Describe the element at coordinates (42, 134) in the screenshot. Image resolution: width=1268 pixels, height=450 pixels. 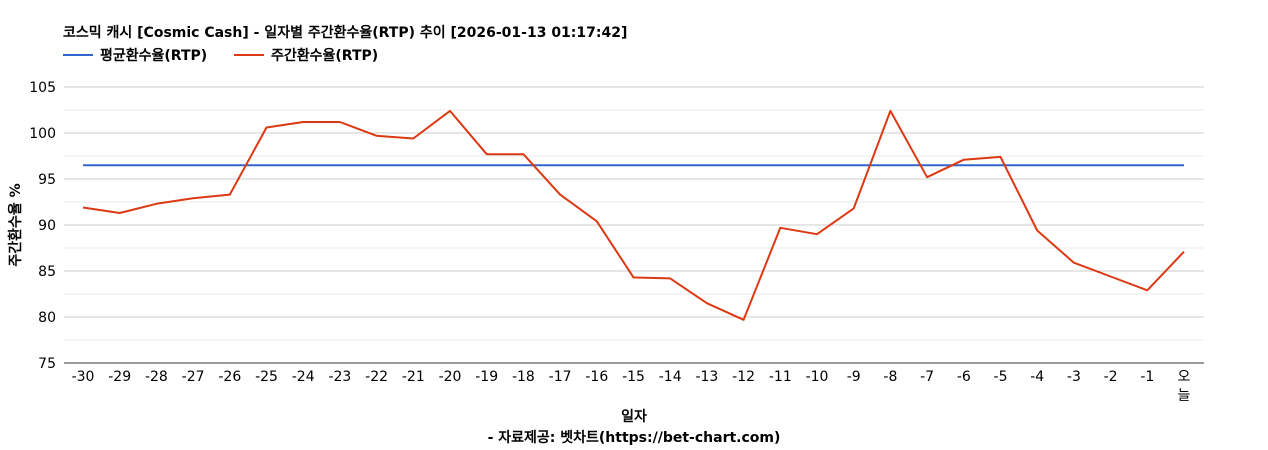
I see `y-tick-label: 100` at that location.